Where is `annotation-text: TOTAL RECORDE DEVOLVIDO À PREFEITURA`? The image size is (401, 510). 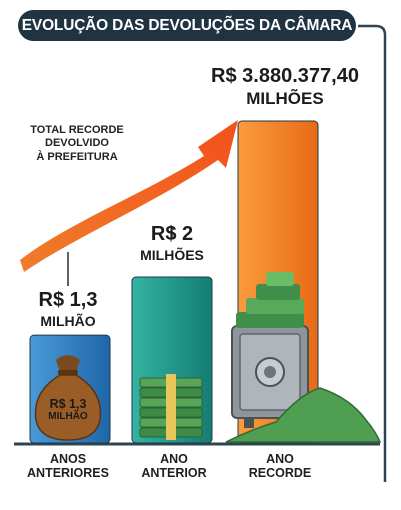
annotation-text: TOTAL RECORDE DEVOLVIDO À PREFEITURA is located at coordinates (77, 144).